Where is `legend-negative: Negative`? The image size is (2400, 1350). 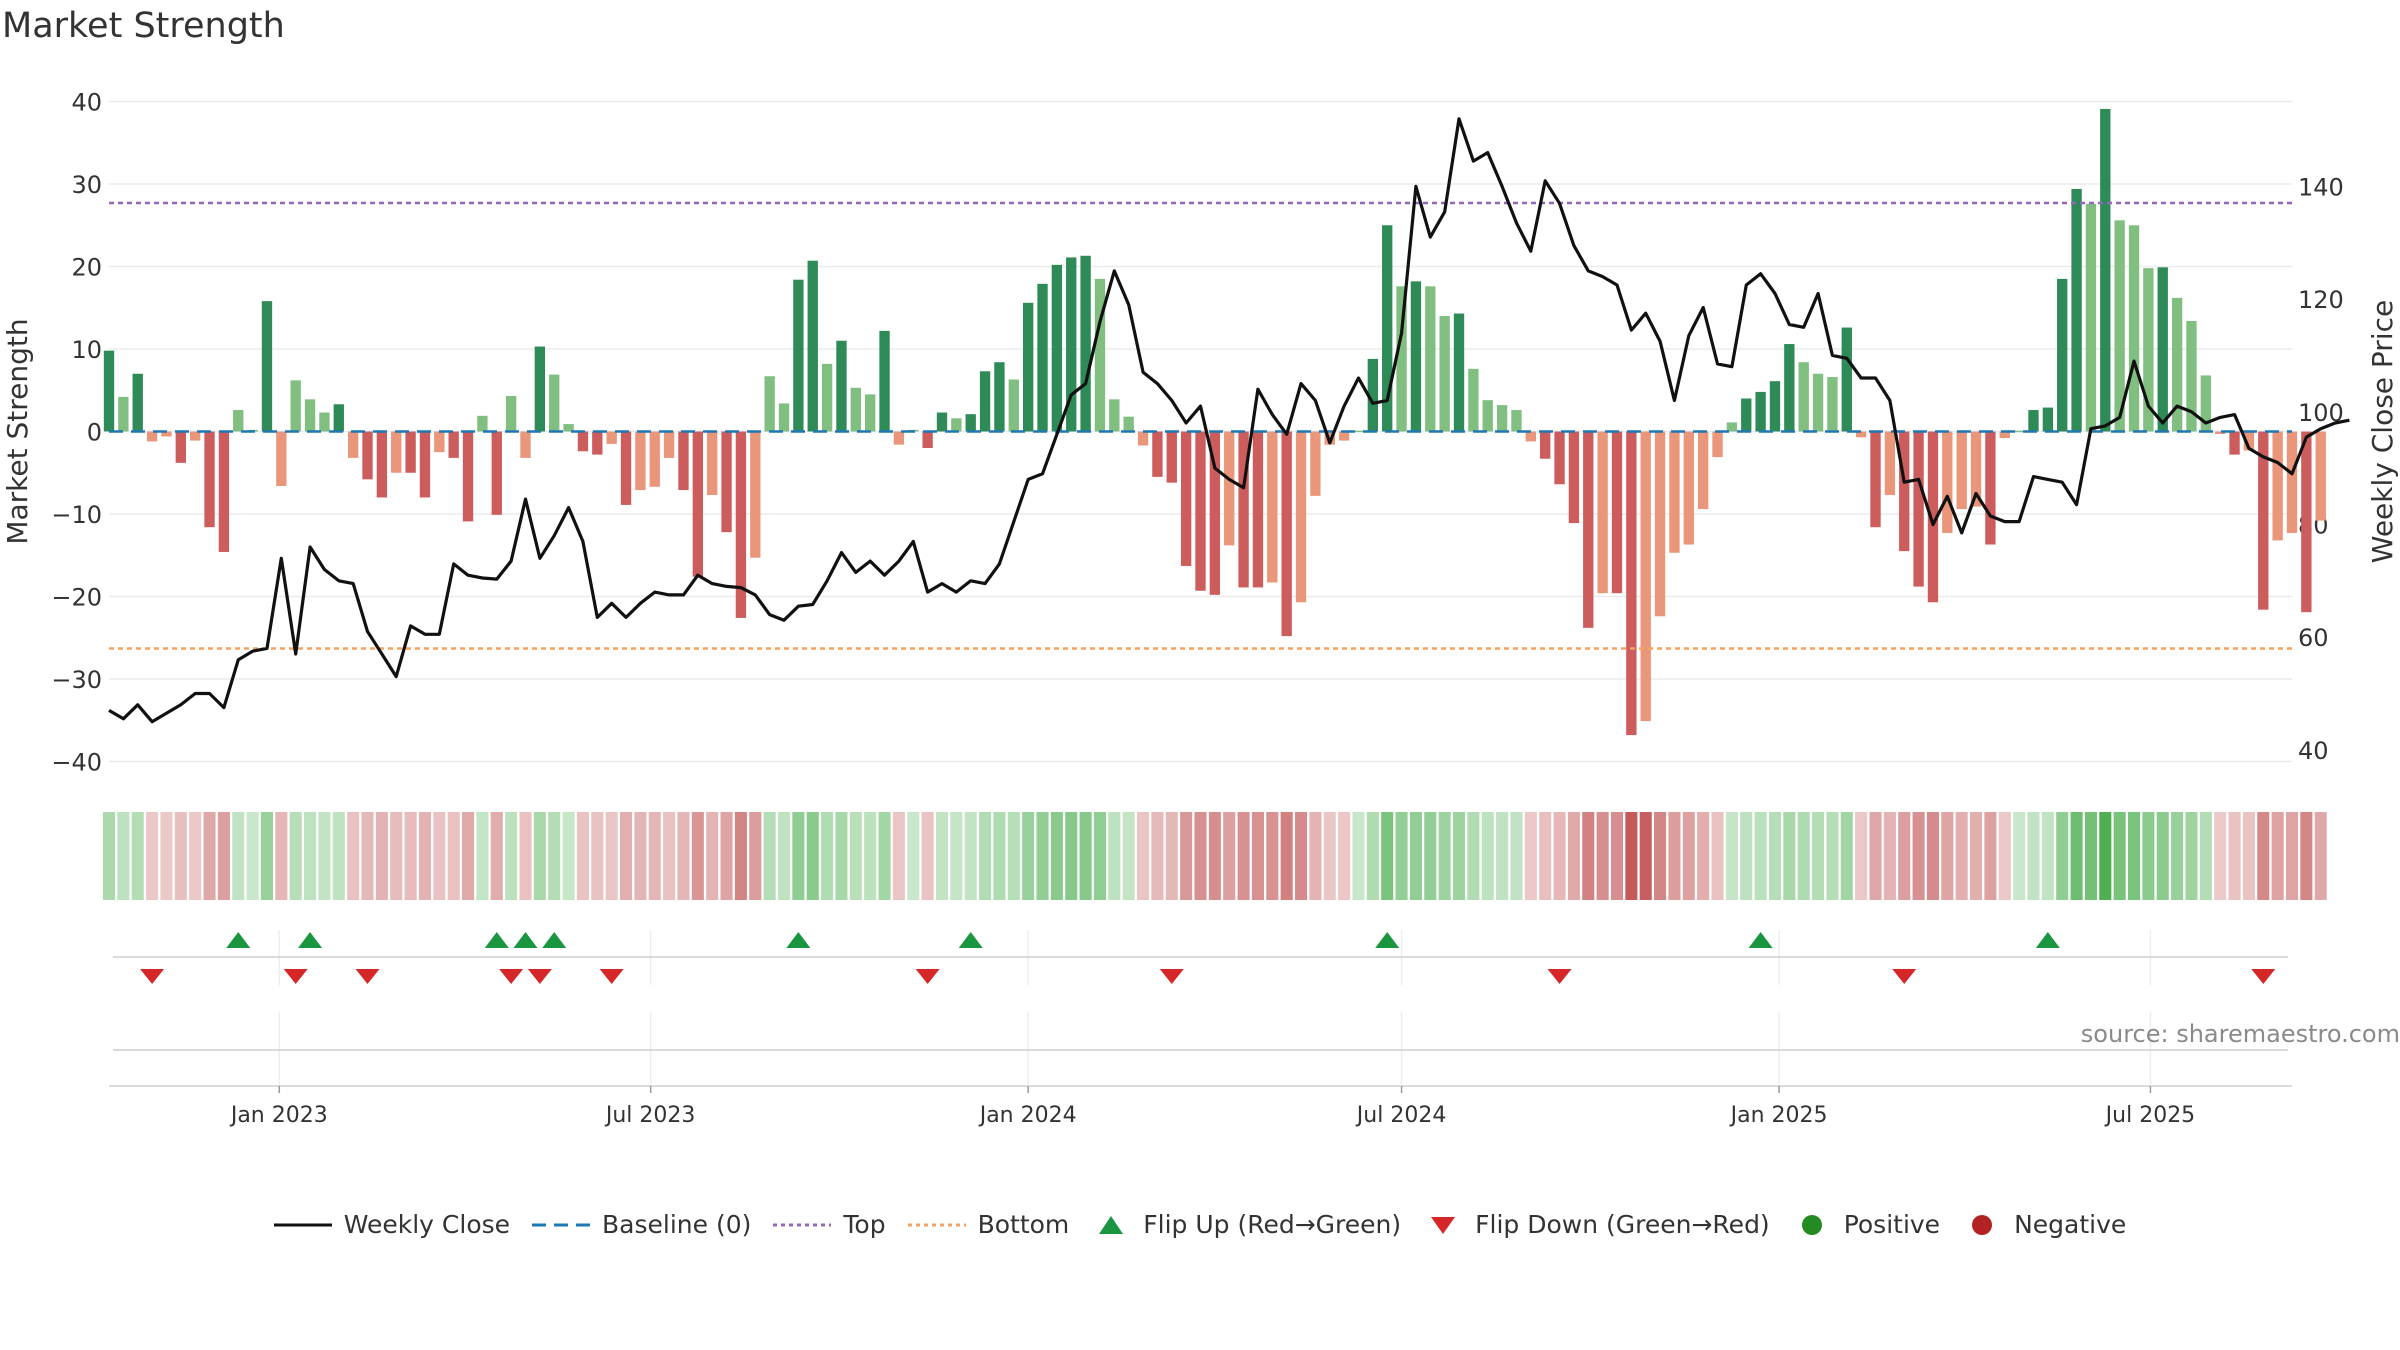 legend-negative: Negative is located at coordinates (2044, 1224).